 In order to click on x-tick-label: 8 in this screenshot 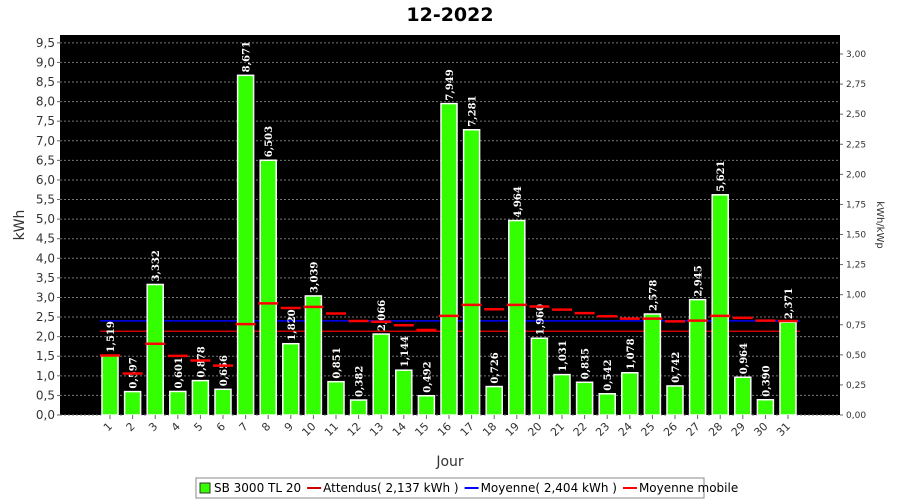, I will do `click(266, 427)`.